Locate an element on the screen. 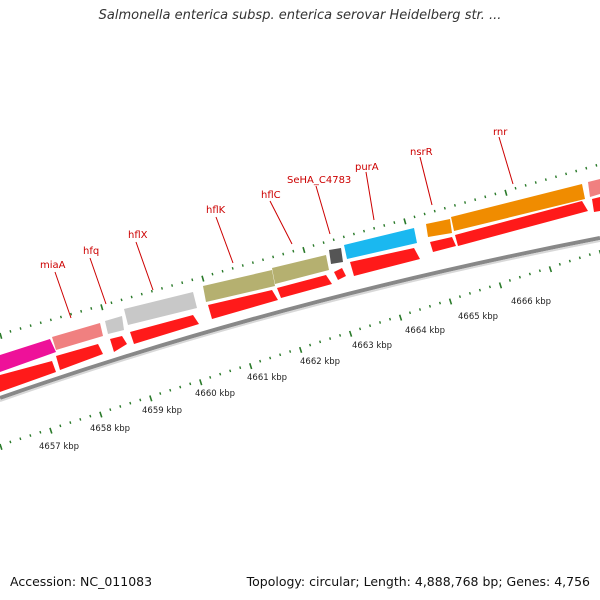 This screenshot has height=600, width=600. gene-miaA-block is located at coordinates (77, 336).